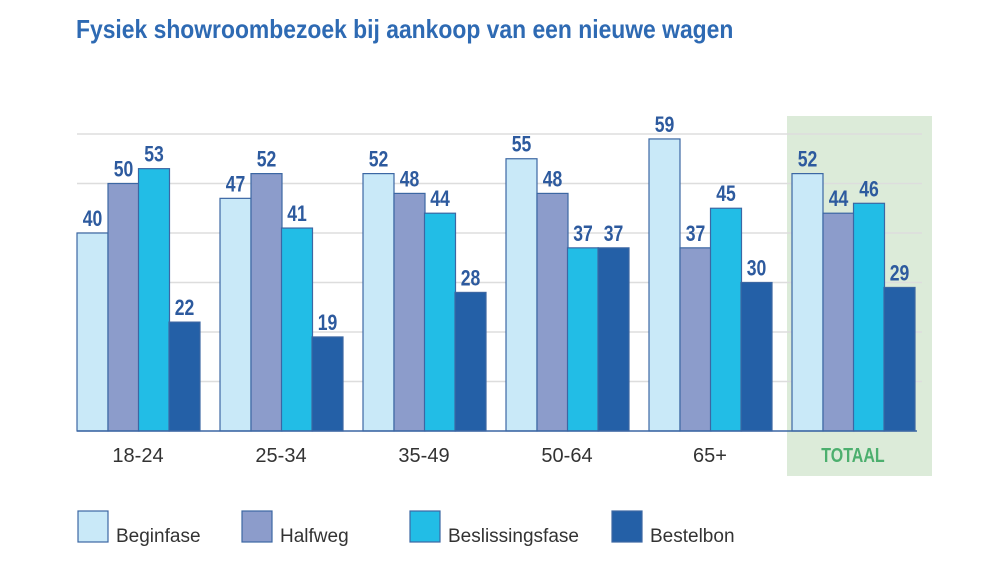  What do you see at coordinates (471, 279) in the screenshot?
I see `data-label: 28` at bounding box center [471, 279].